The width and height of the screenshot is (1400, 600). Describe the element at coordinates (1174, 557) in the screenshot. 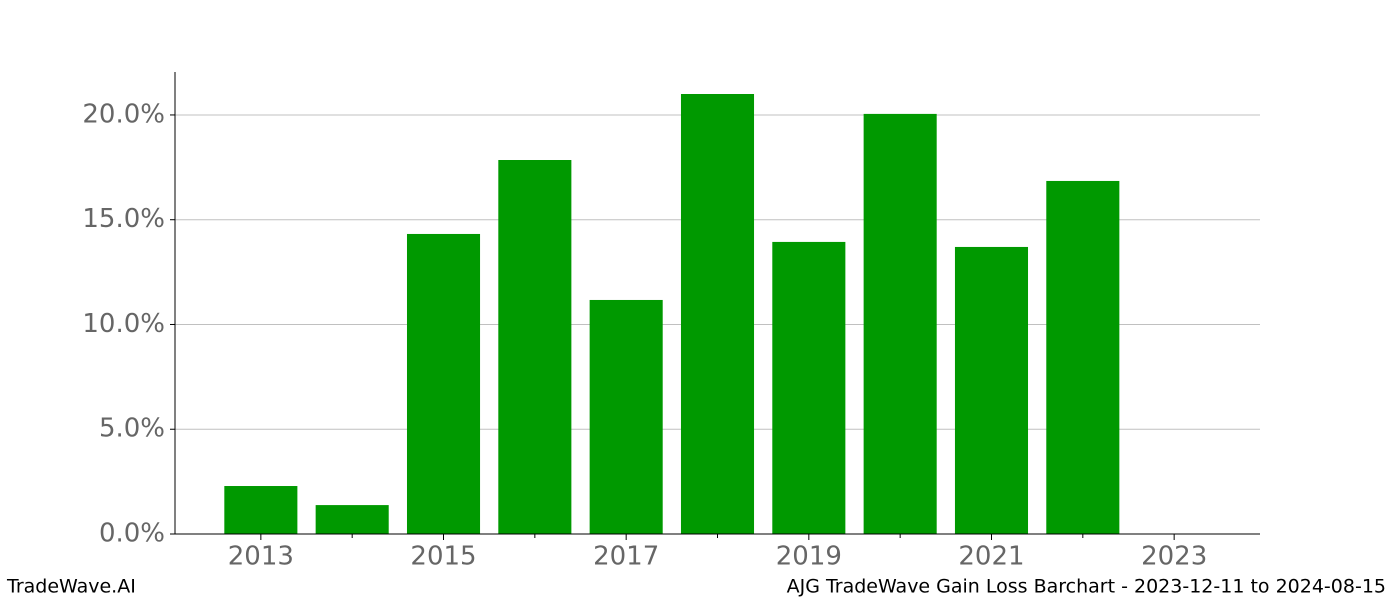

I see `x-tick-label: 2023` at that location.